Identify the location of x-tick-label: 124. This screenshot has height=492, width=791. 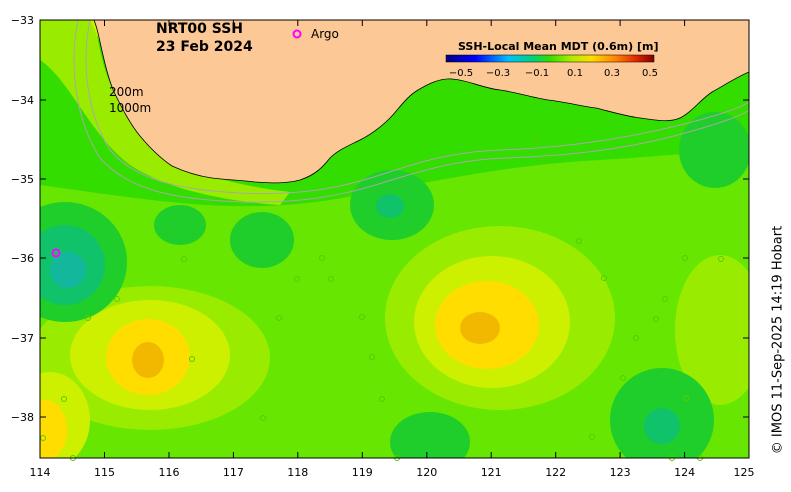
(684, 472).